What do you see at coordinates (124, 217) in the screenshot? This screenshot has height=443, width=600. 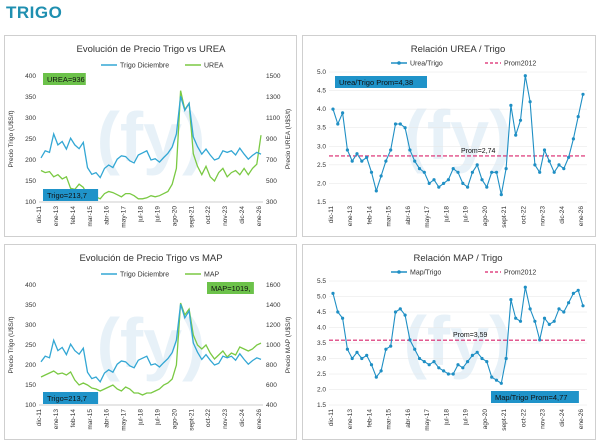 I see `x-tick-label: may-17` at bounding box center [124, 217].